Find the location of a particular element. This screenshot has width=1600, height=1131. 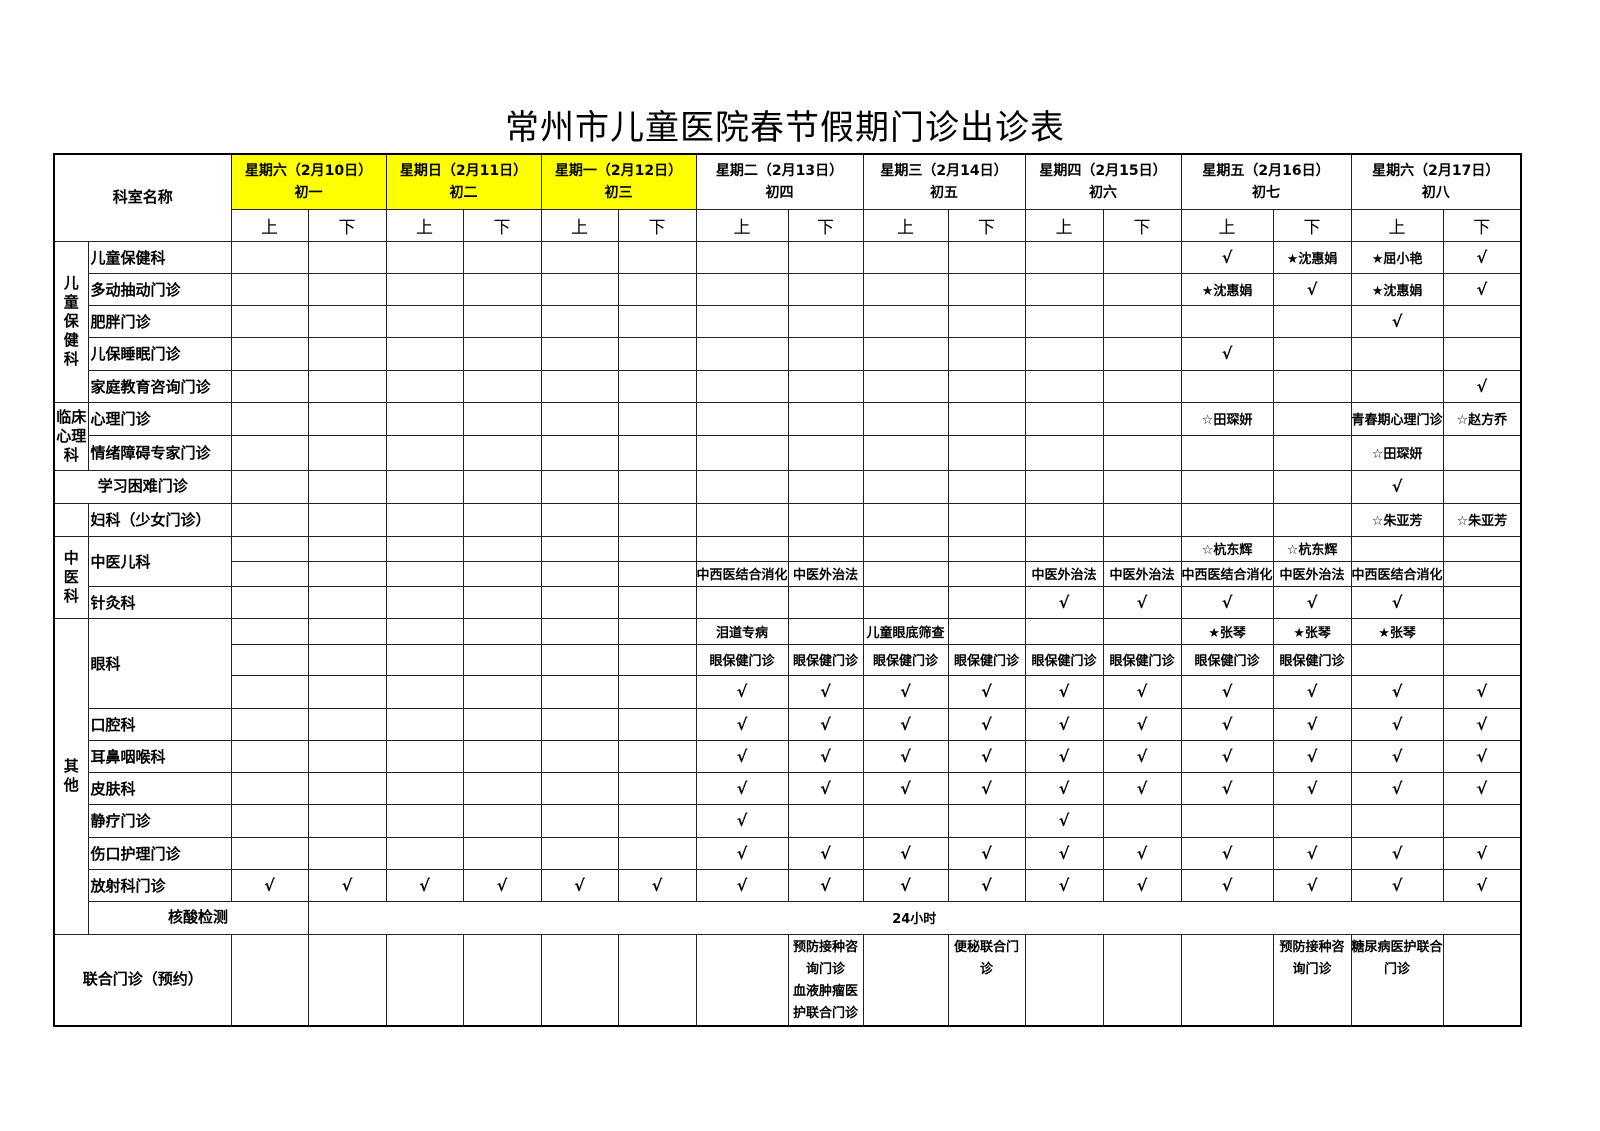

day-label: 星期日（2月11日） is located at coordinates (463, 170).